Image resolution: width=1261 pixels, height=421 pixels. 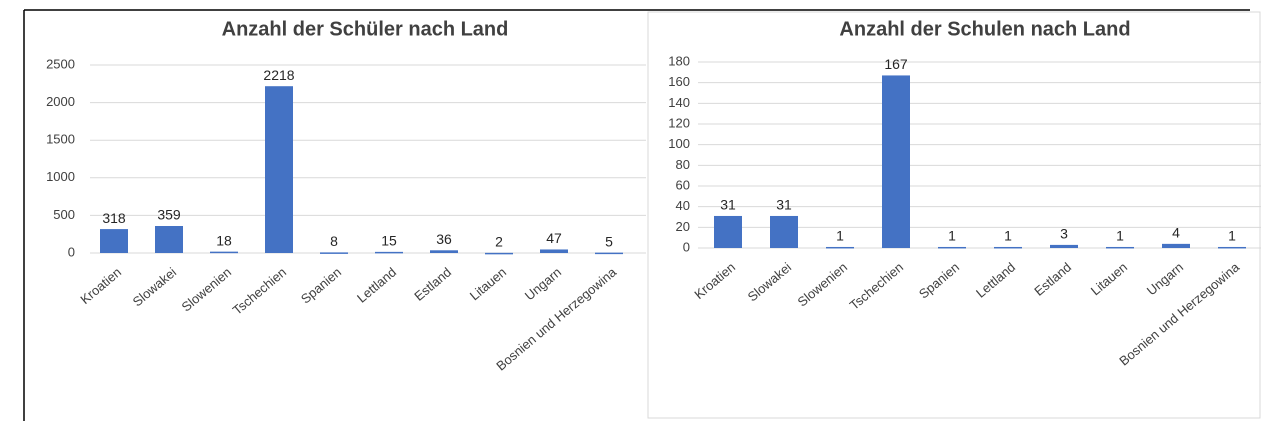 I want to click on y-tick-label: 1000, so click(x=60, y=176).